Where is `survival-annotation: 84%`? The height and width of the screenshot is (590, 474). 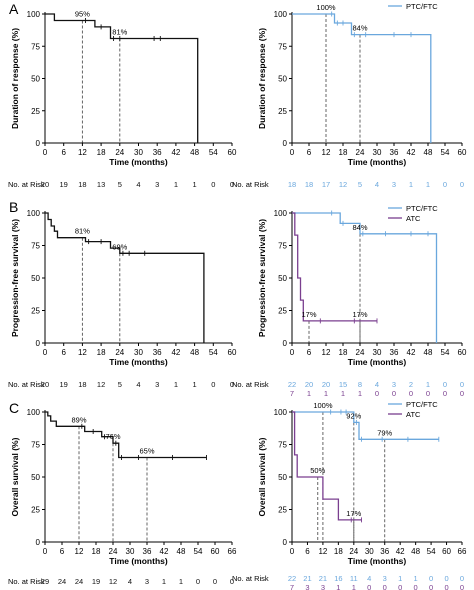
survival-annotation: 84% is located at coordinates (359, 227).